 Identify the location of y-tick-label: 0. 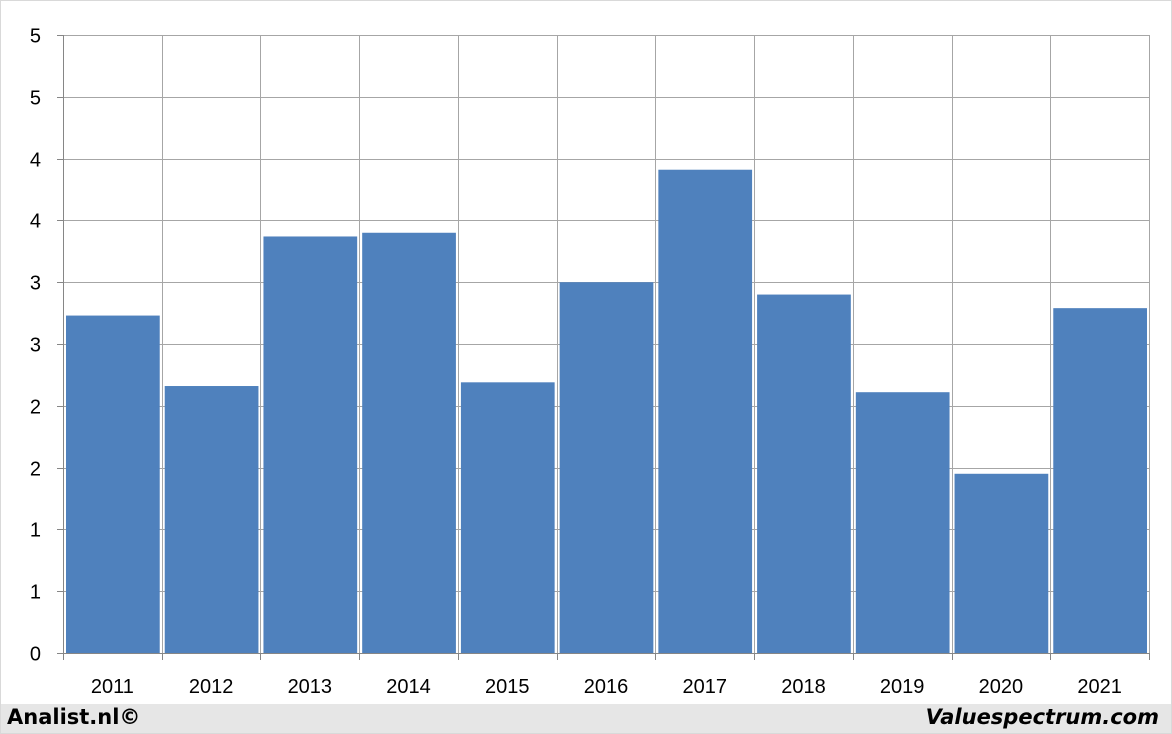
(35, 655).